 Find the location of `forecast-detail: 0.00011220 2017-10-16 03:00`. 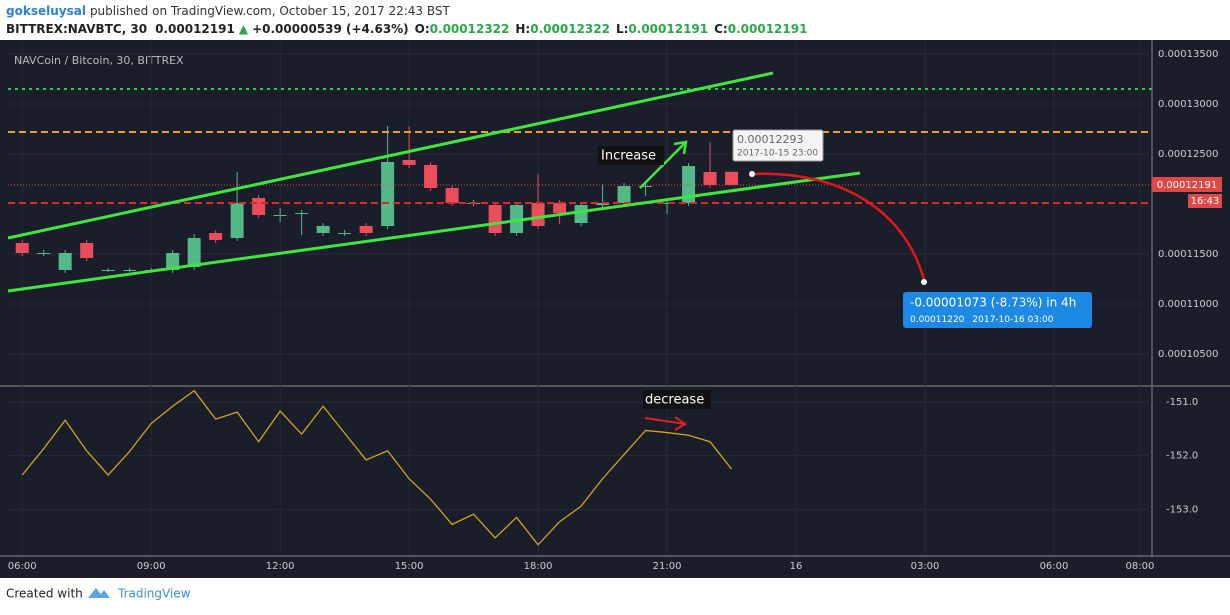

forecast-detail: 0.00011220 2017-10-16 03:00 is located at coordinates (982, 320).